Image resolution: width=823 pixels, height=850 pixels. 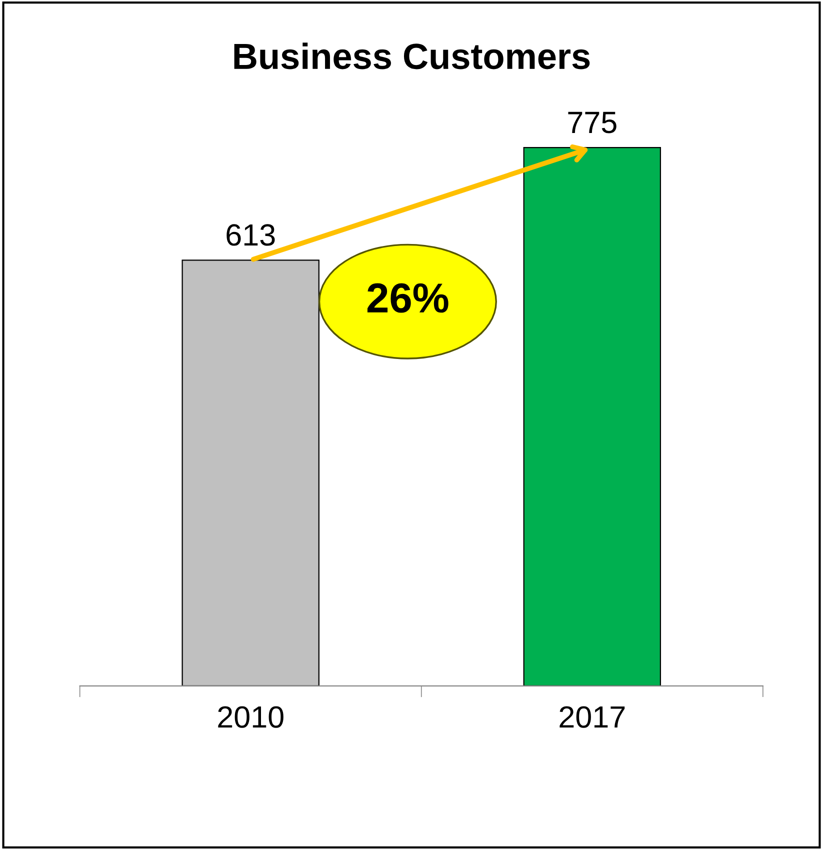 What do you see at coordinates (592, 123) in the screenshot?
I see `data-label: 775` at bounding box center [592, 123].